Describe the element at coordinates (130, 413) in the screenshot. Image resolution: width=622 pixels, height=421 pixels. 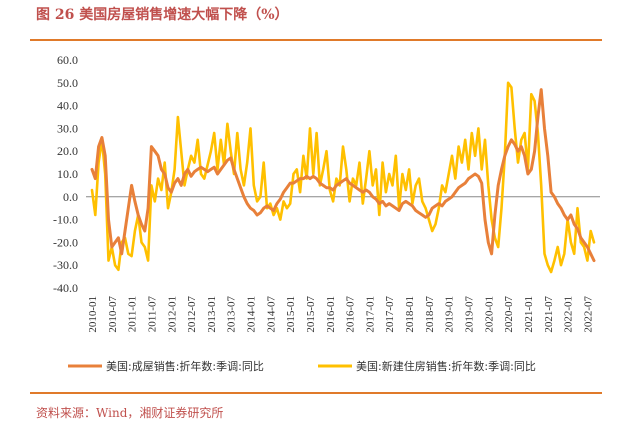
I see `source-note: 资料来源：Wind，湘财证券研究所` at that location.